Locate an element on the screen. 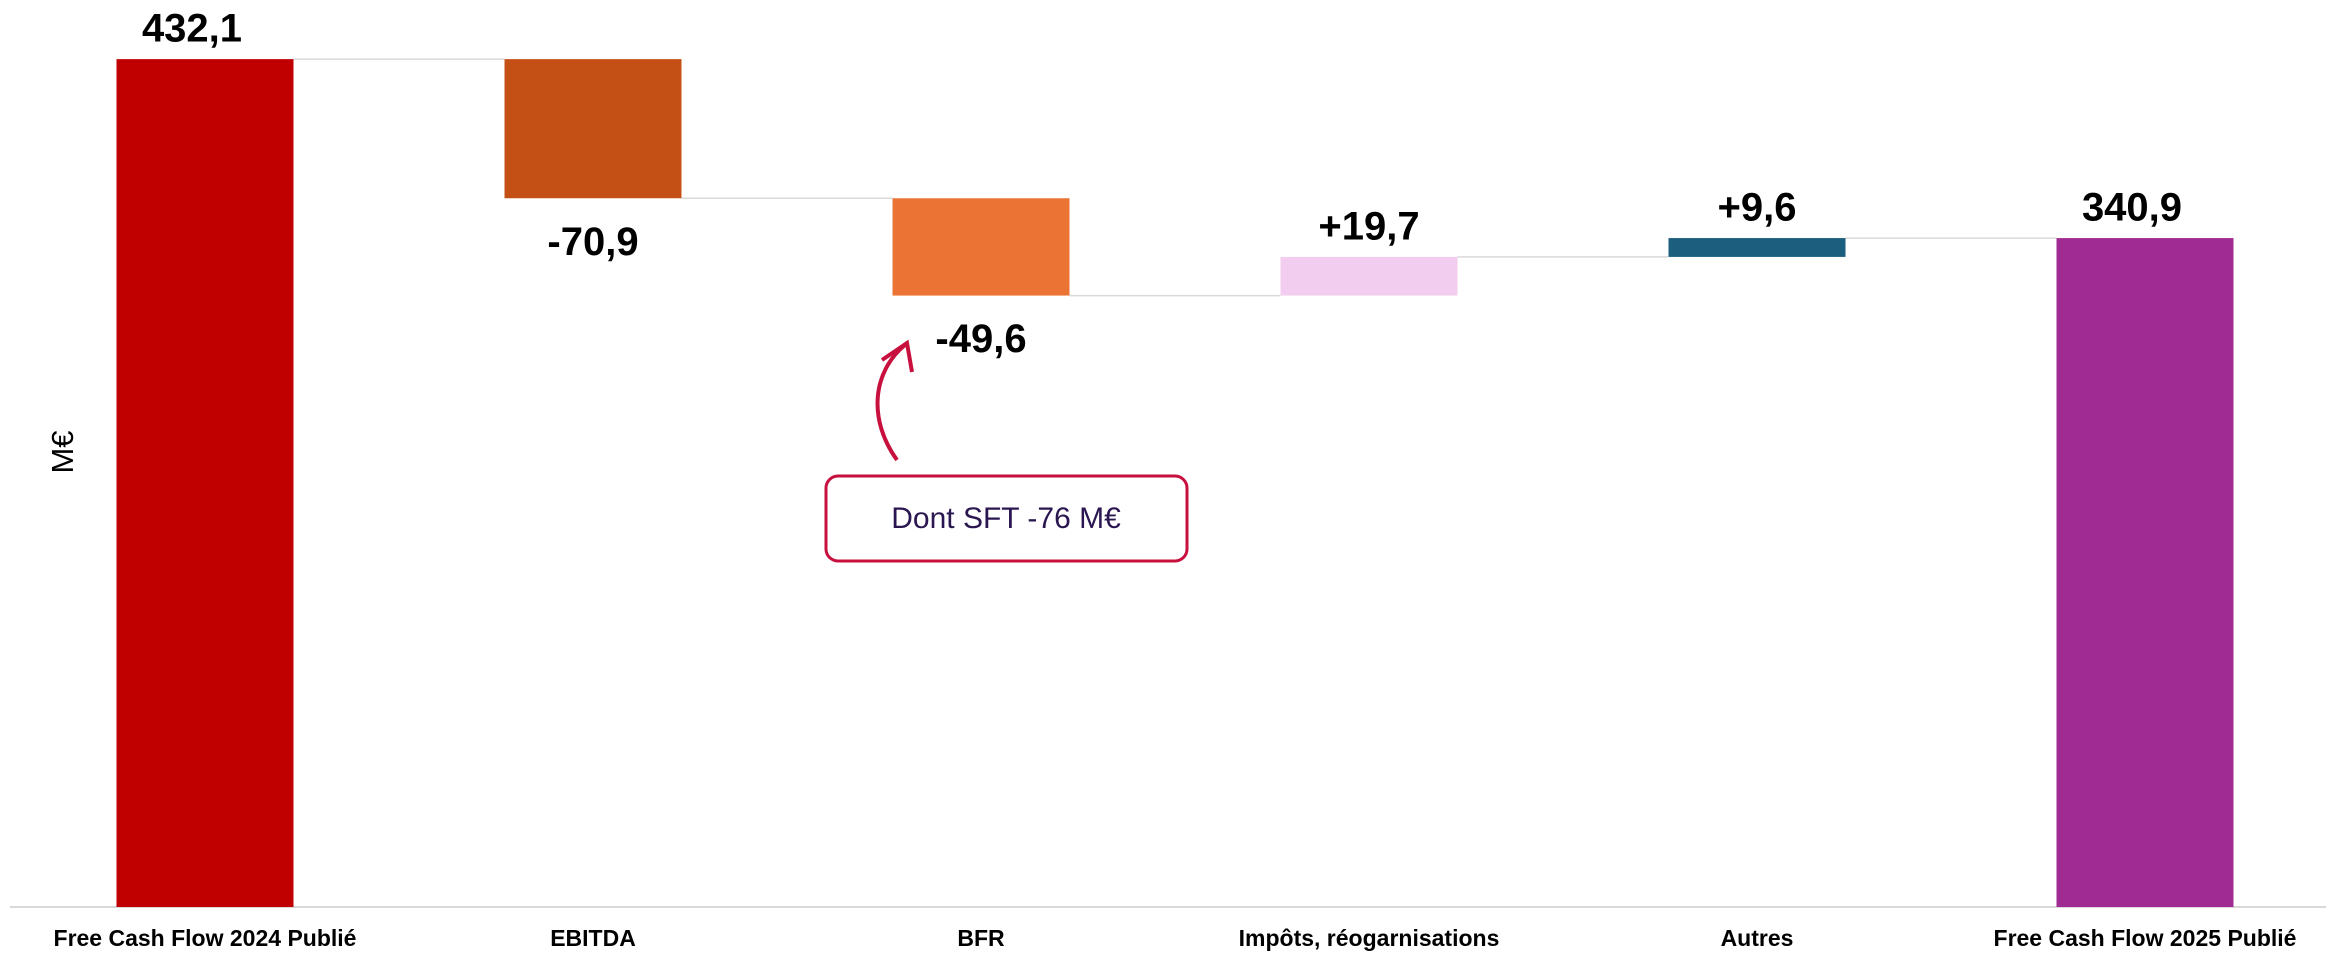 Image resolution: width=2326 pixels, height=954 pixels. x-tick-label: Free Cash Flow 2025 Publié is located at coordinates (2145, 938).